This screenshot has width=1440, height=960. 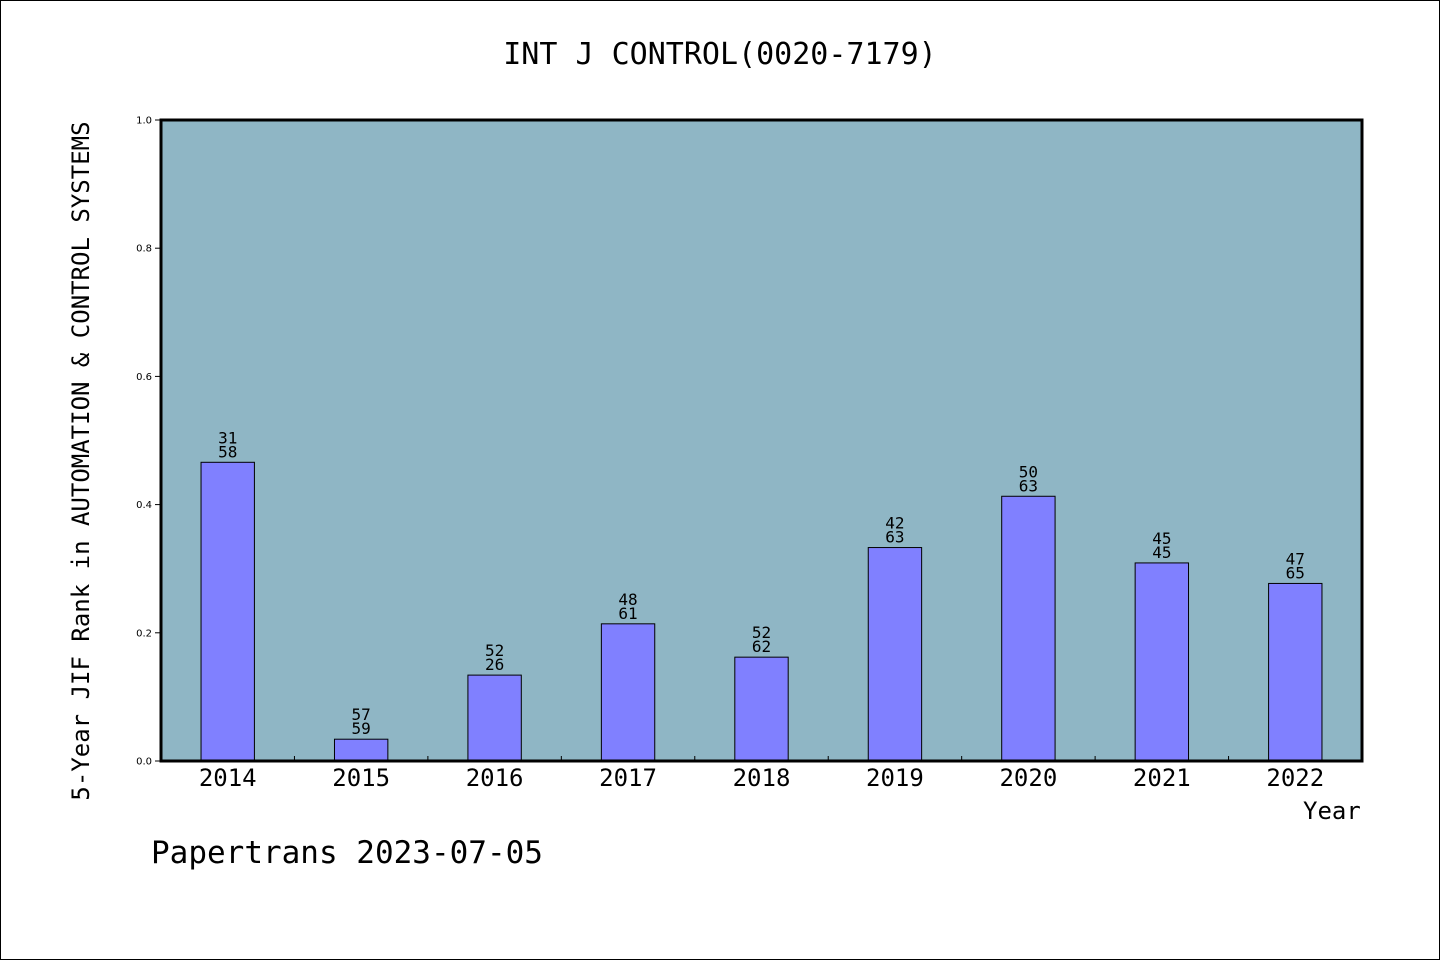 What do you see at coordinates (895, 654) in the screenshot?
I see `bar-2019` at bounding box center [895, 654].